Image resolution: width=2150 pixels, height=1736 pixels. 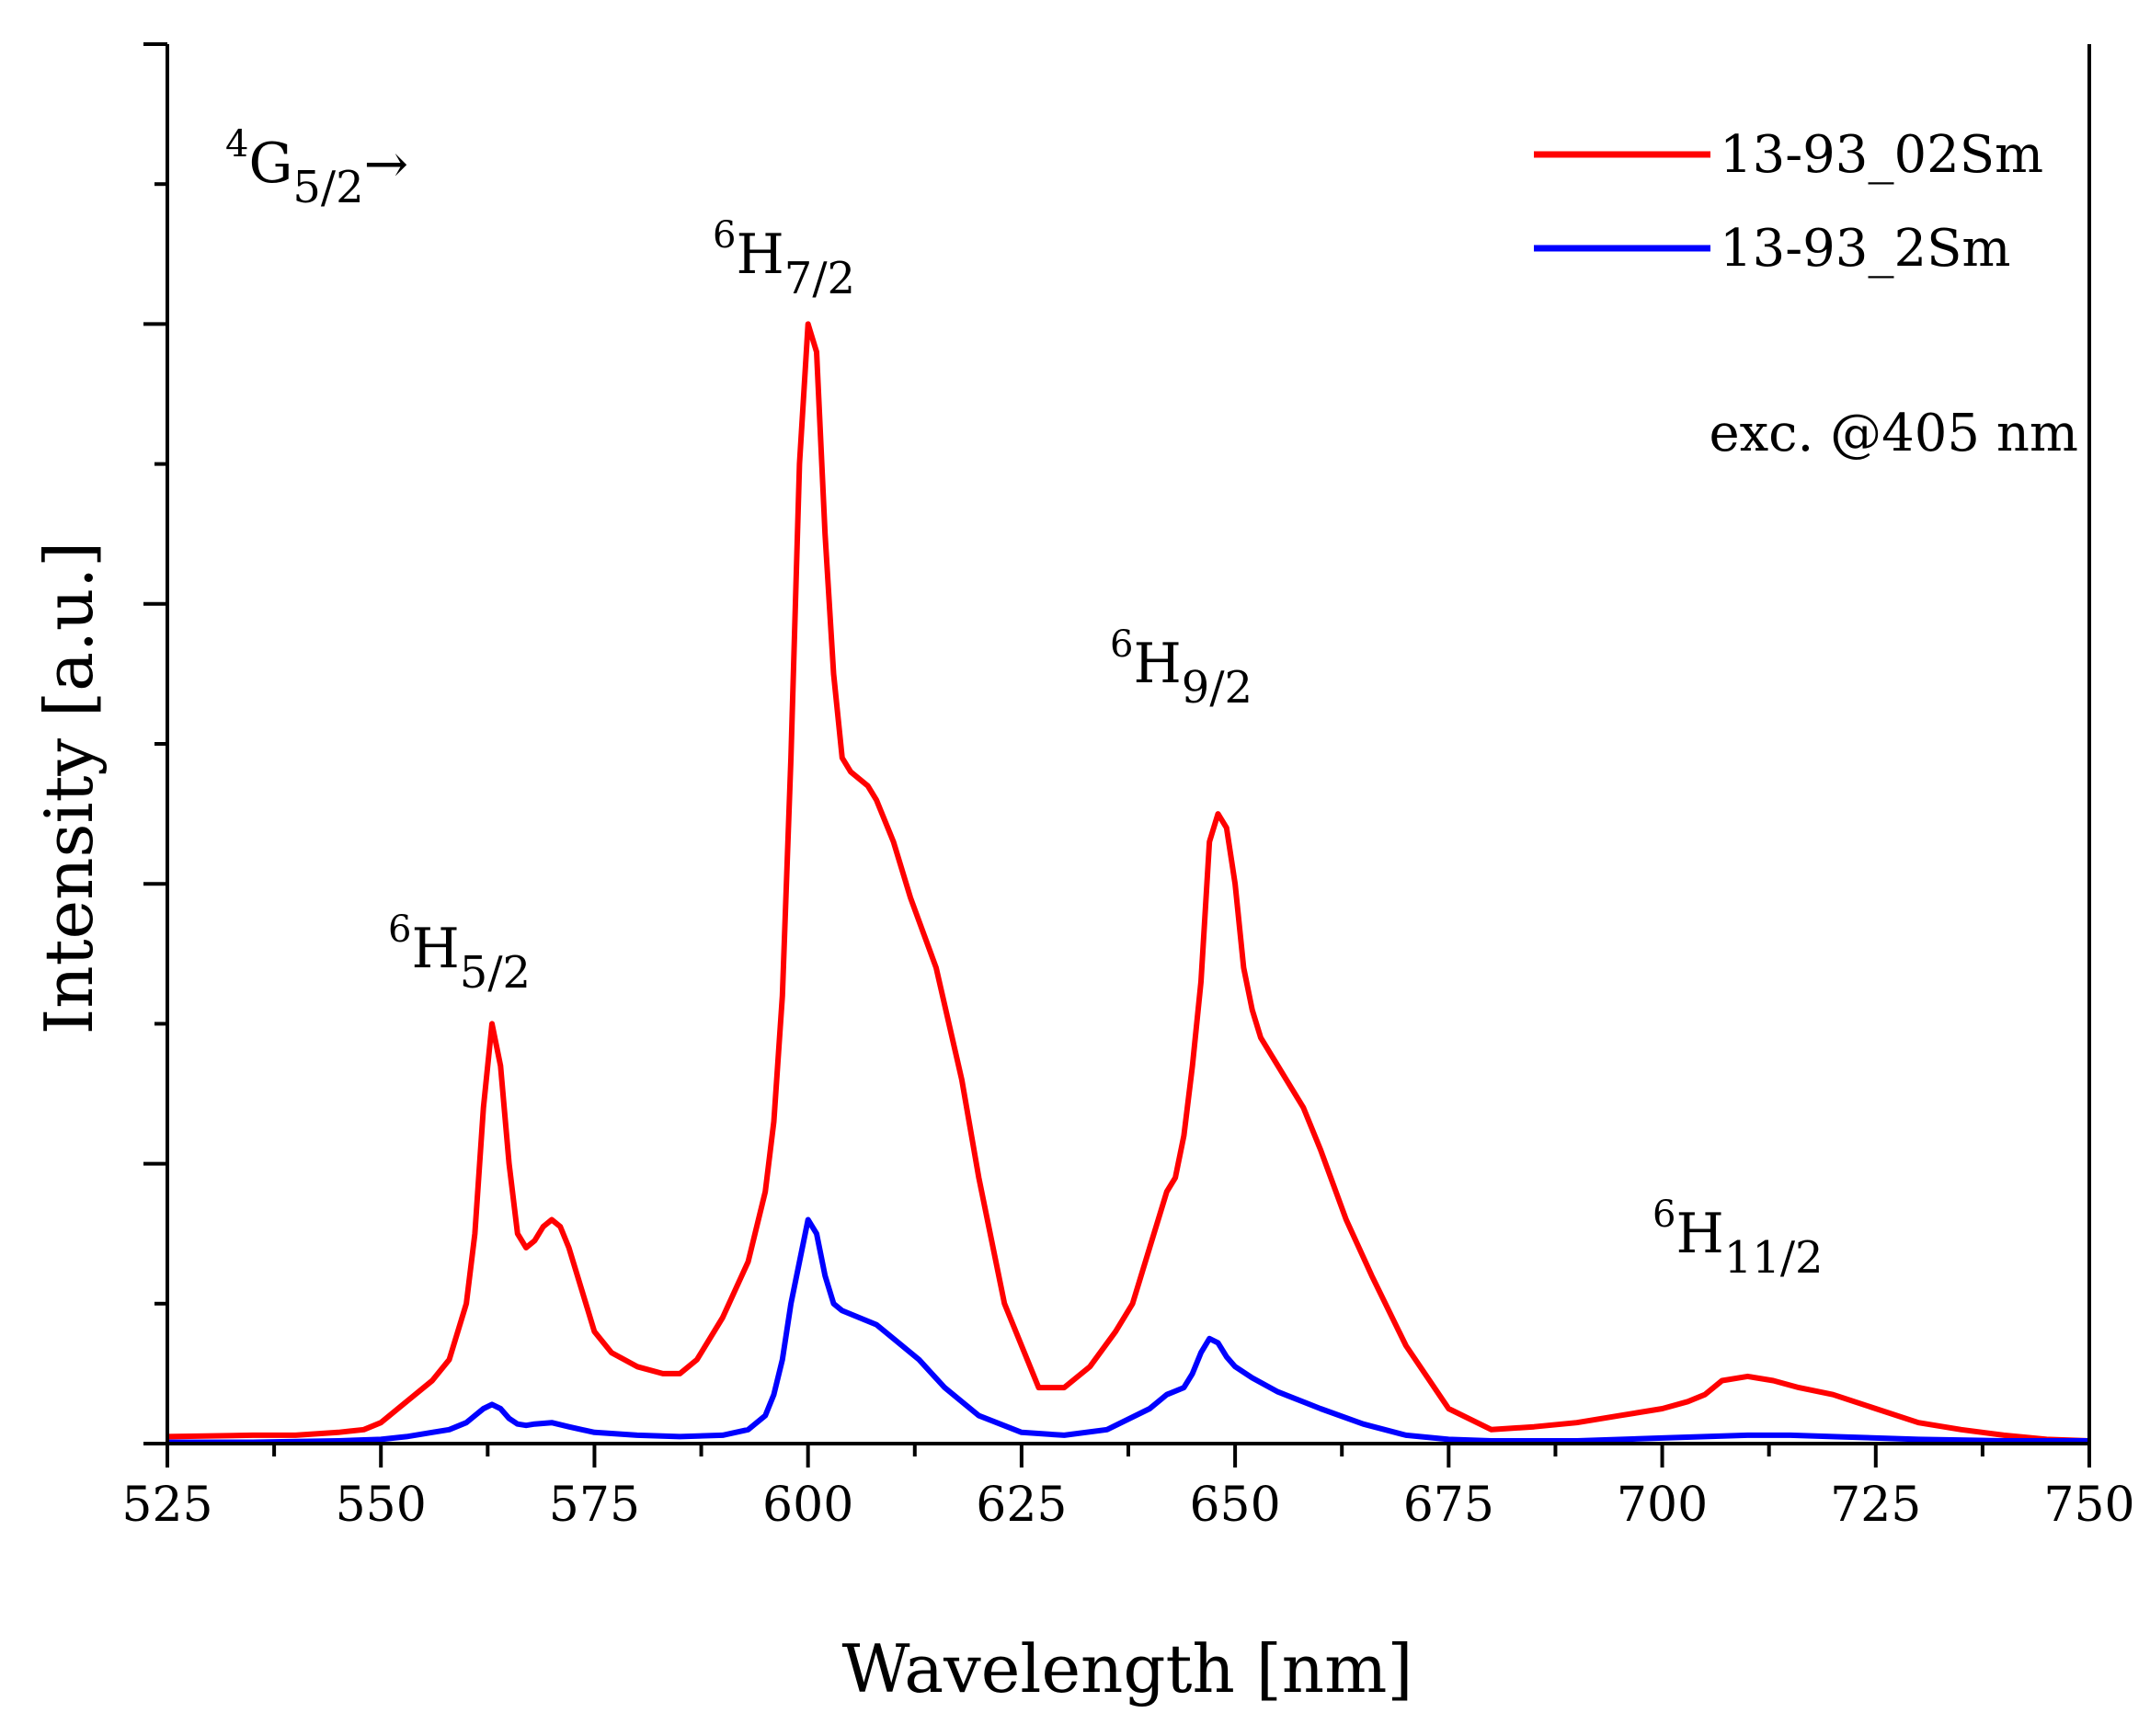 What do you see at coordinates (807, 1505) in the screenshot?
I see `x-tick-label: 600` at bounding box center [807, 1505].